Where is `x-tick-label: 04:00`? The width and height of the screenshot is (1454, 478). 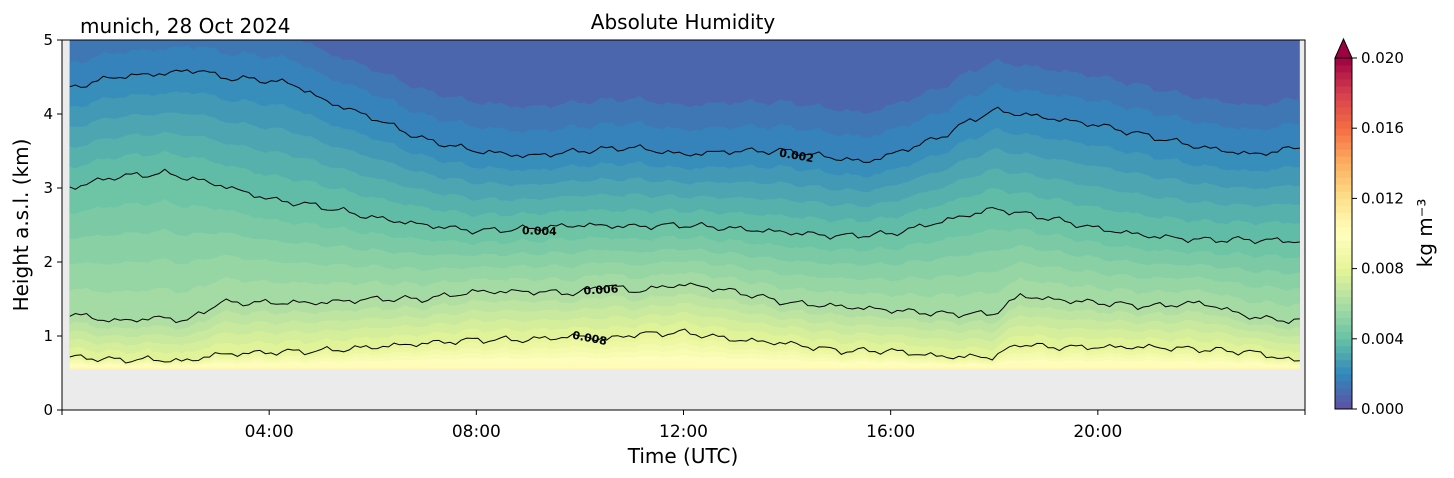 x-tick-label: 04:00 is located at coordinates (269, 432).